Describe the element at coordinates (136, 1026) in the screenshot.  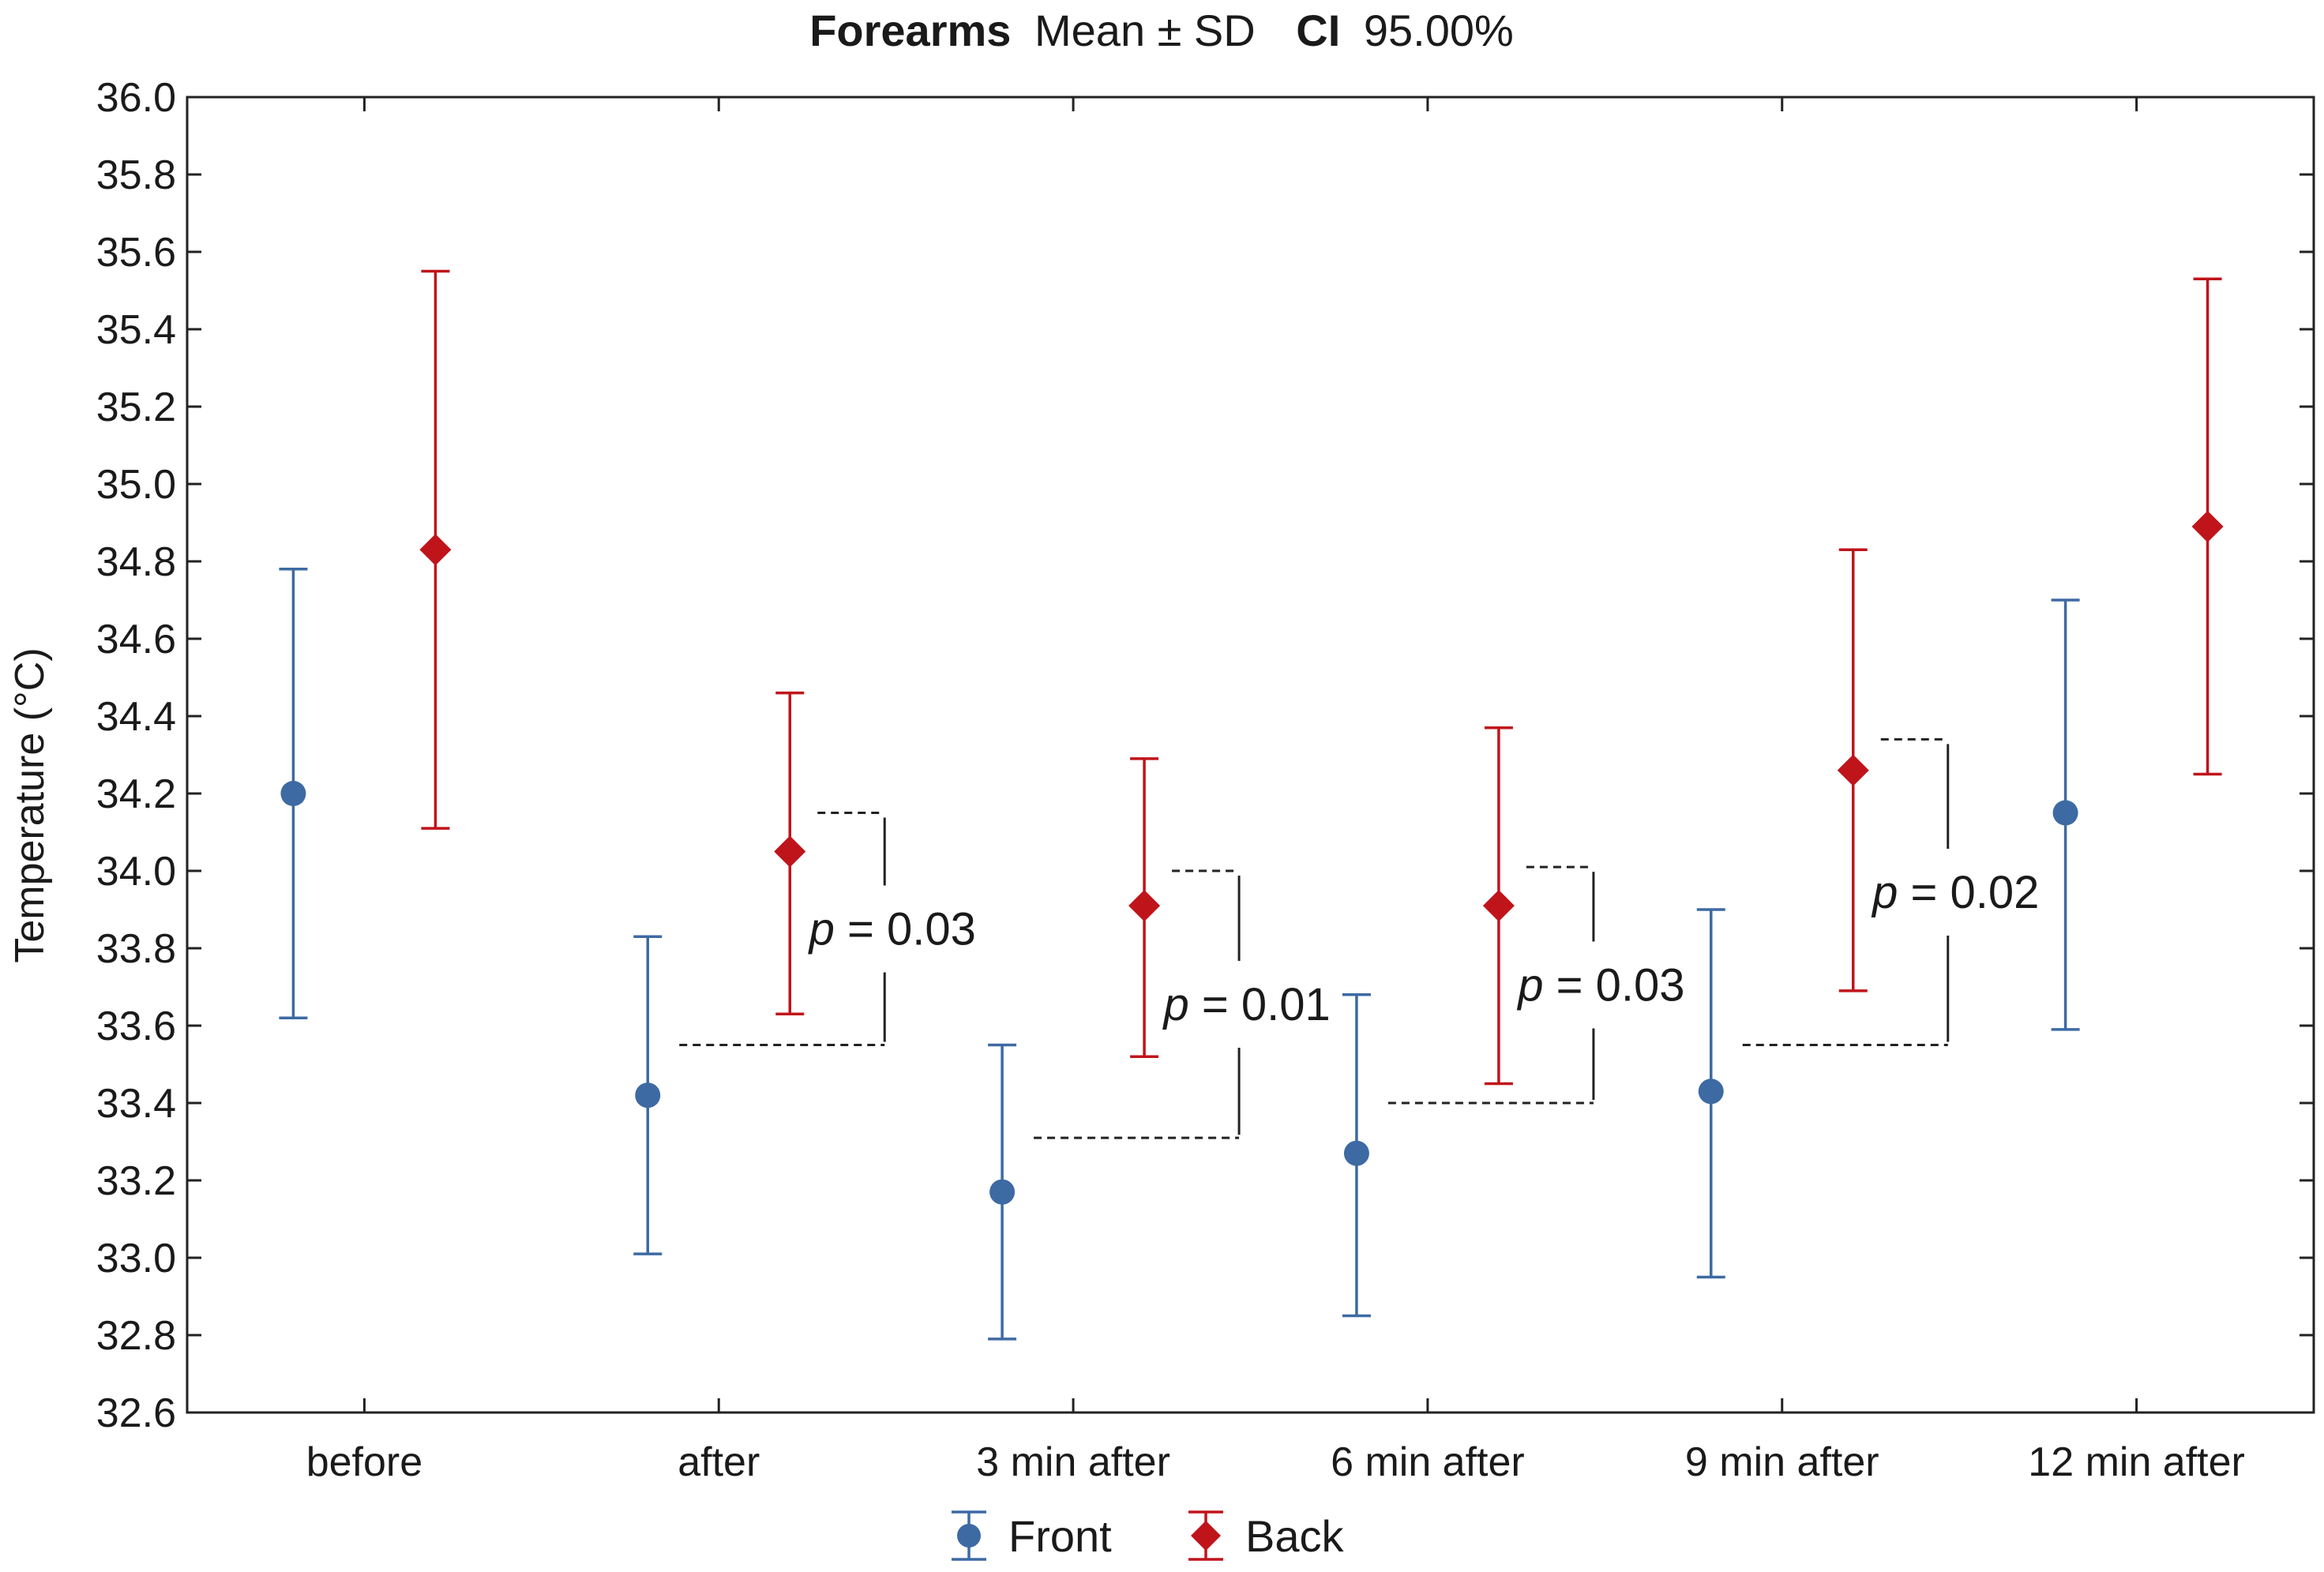
I see `y-tick-label: 33.6` at that location.